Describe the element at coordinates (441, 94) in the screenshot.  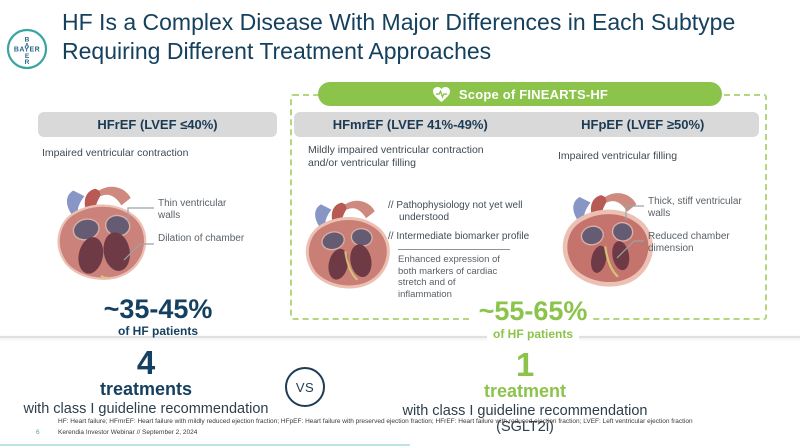
I see `heart-pulse-icon` at that location.